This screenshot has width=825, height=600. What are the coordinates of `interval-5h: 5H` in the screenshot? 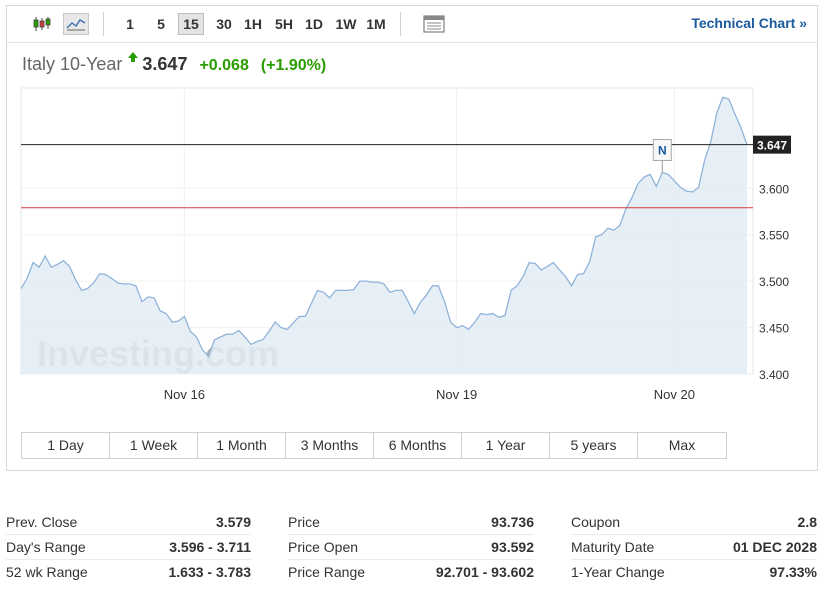 It's located at (284, 24).